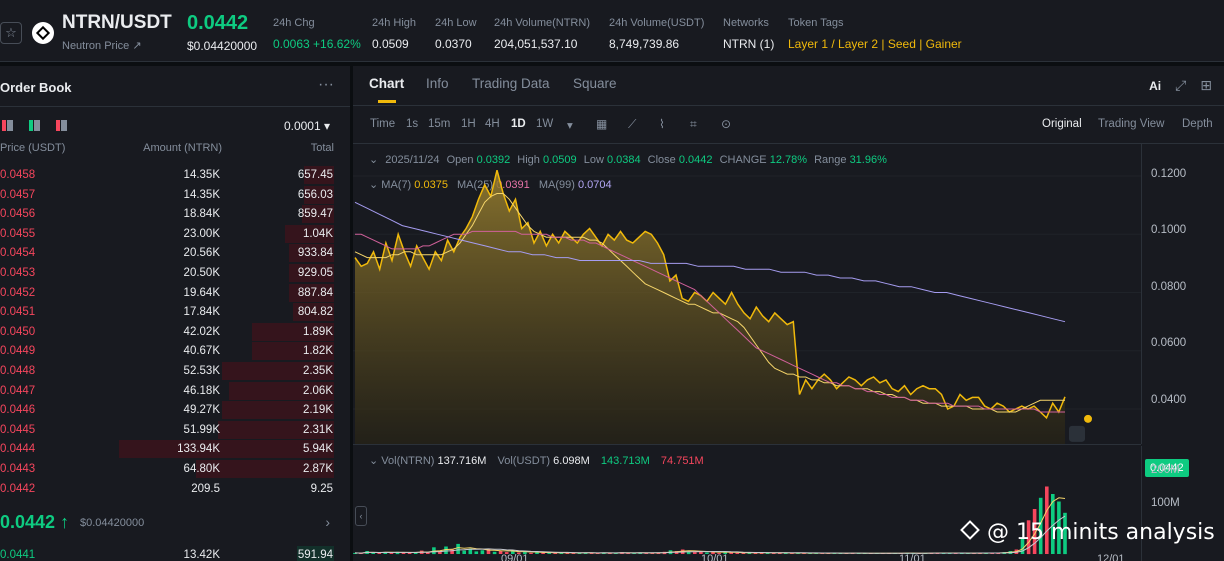 Image resolution: width=1224 pixels, height=561 pixels. I want to click on row-total: 1.04K, so click(317, 233).